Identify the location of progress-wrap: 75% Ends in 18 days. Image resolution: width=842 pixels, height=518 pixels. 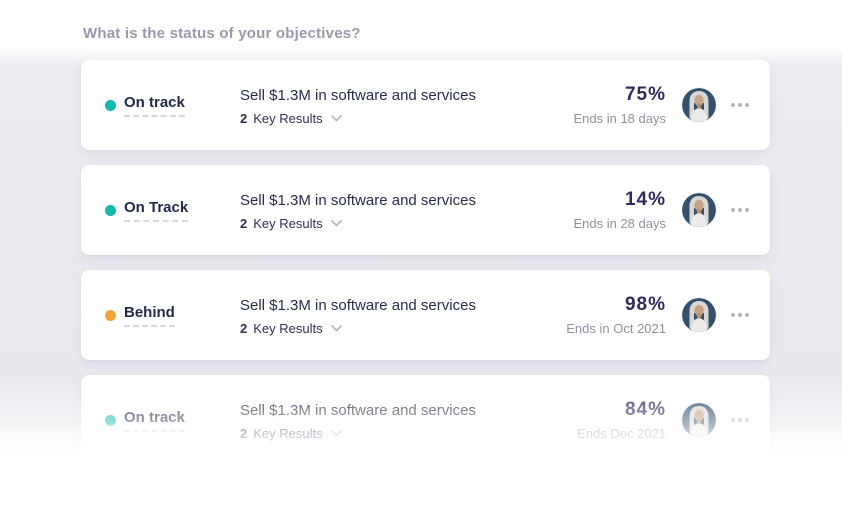
(618, 105).